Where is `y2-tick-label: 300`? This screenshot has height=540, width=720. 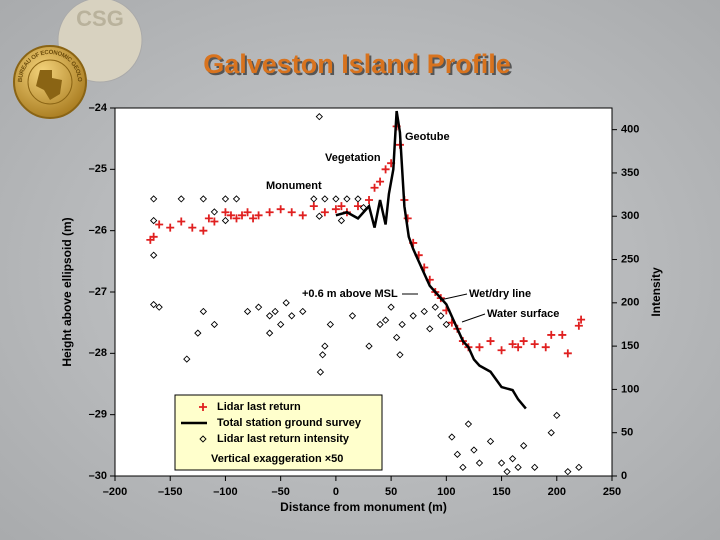 y2-tick-label: 300 is located at coordinates (630, 216).